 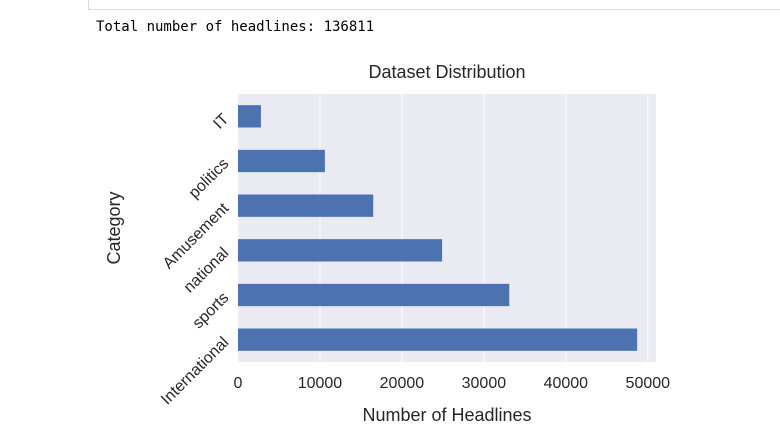 I want to click on bar-international, so click(x=438, y=339).